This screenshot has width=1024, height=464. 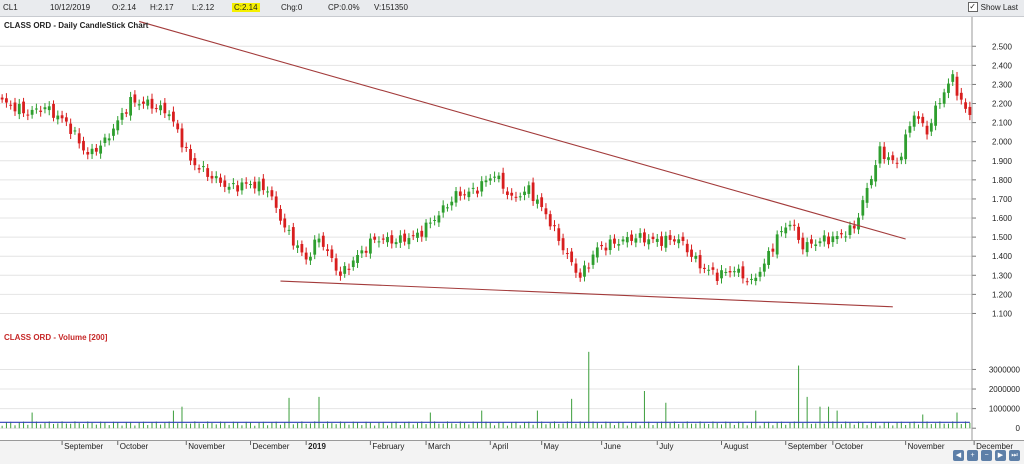 I want to click on close-value: C:2.14, so click(x=246, y=7).